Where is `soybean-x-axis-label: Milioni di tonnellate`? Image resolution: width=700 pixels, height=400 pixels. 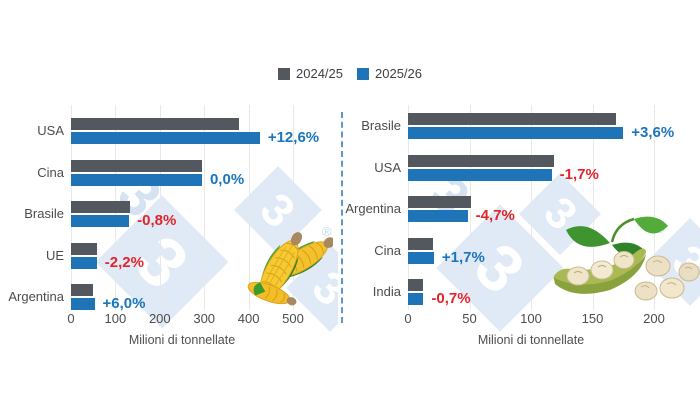 soybean-x-axis-label: Milioni di tonnellate is located at coordinates (531, 340).